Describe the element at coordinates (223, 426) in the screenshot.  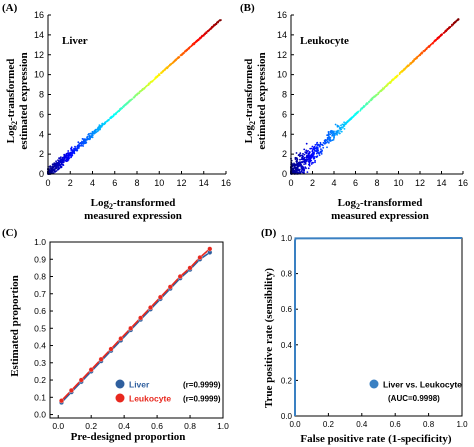
I see `x-tick-label: 1.0` at that location.